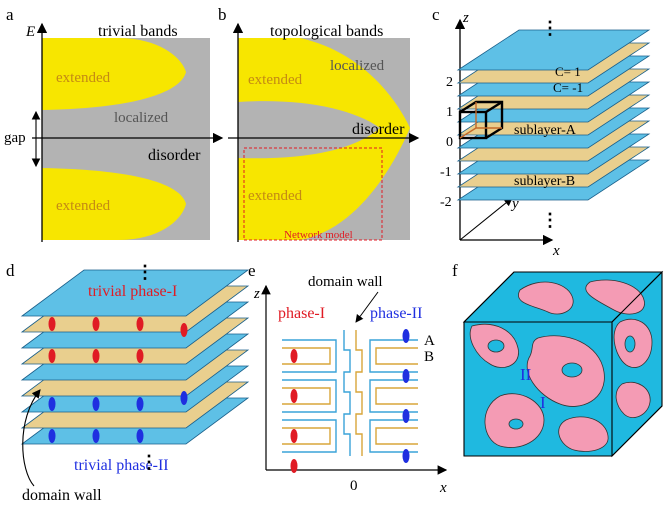  Describe the element at coordinates (556, 251) in the screenshot. I see `panel-c-x-label: x` at that location.